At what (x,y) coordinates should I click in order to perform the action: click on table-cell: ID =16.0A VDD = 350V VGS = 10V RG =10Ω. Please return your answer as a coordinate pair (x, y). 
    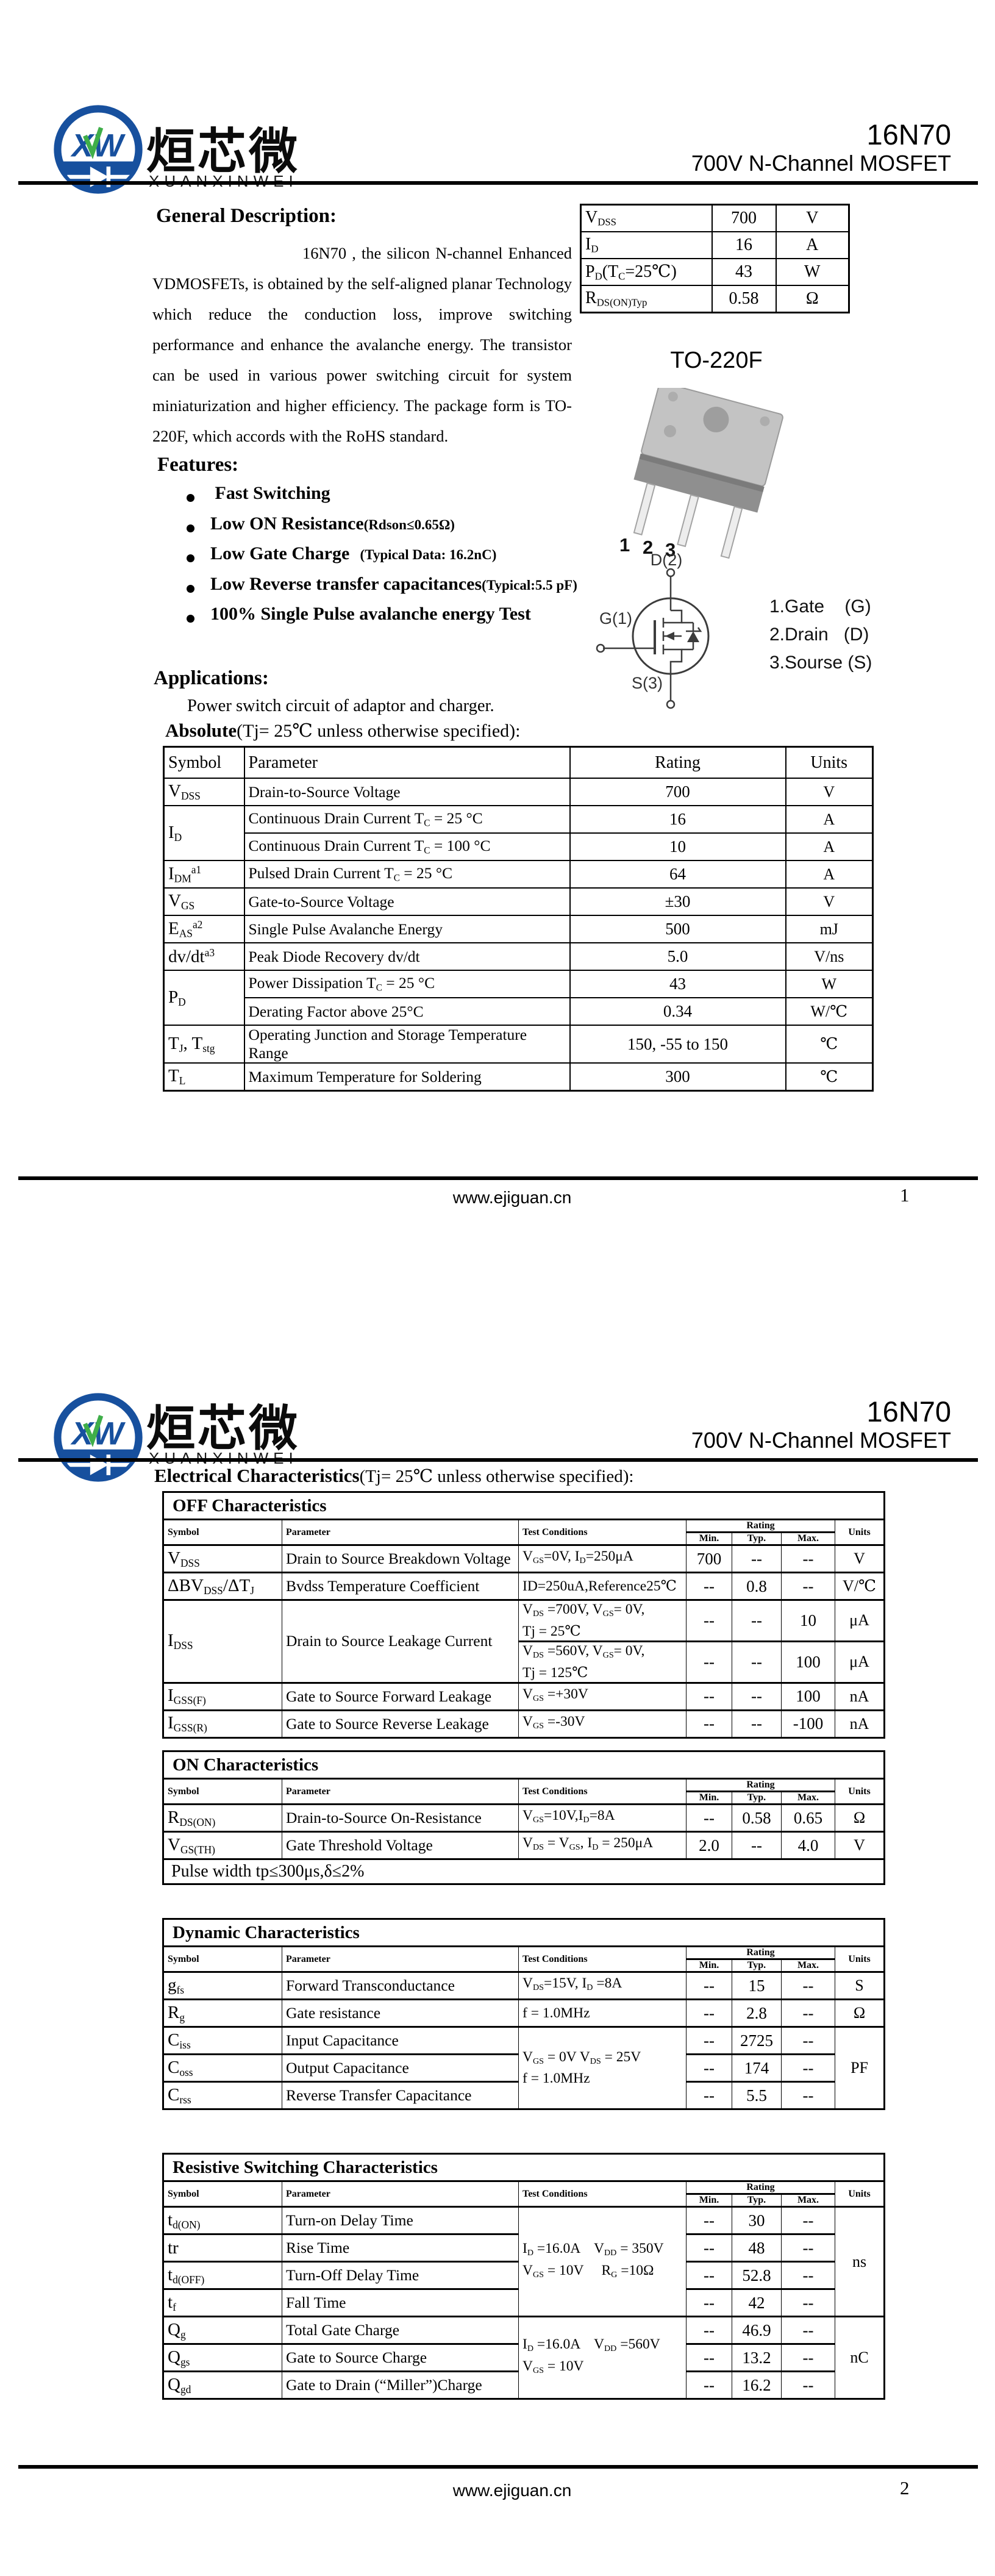
    Looking at the image, I should click on (603, 2261).